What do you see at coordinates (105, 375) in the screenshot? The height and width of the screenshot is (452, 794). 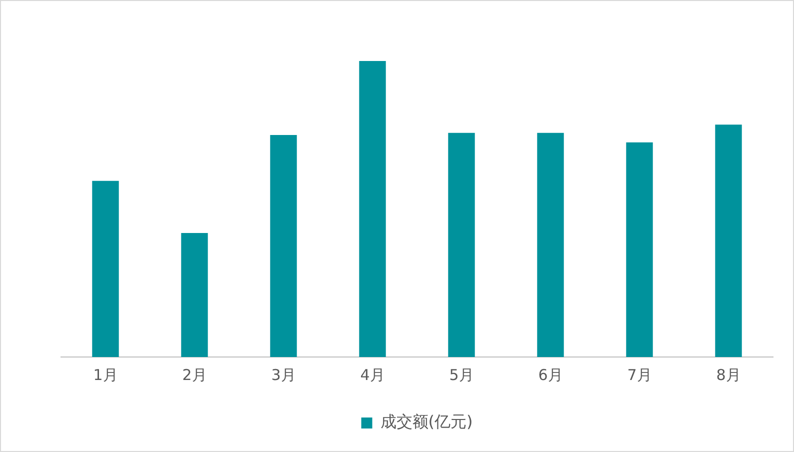 I see `x-tick-label: 1月` at bounding box center [105, 375].